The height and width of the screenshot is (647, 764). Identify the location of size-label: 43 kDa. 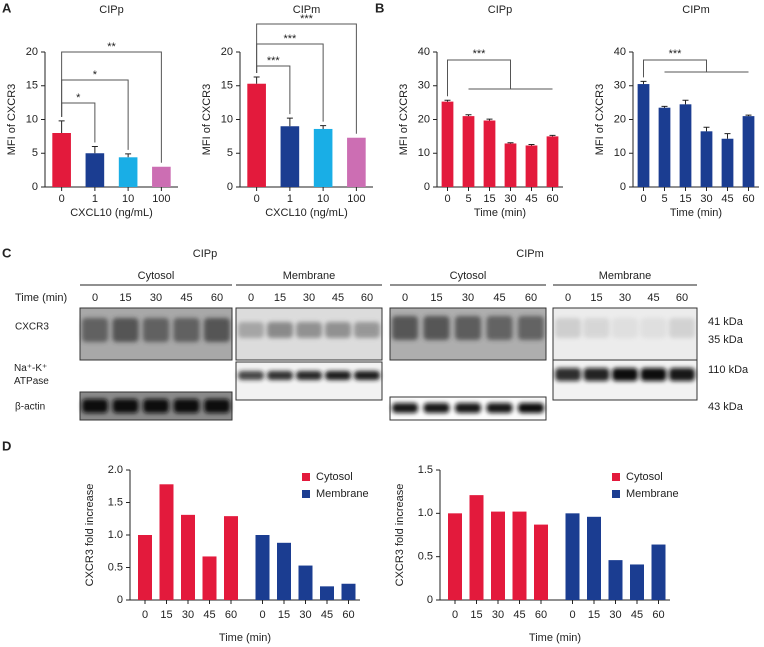
(726, 407).